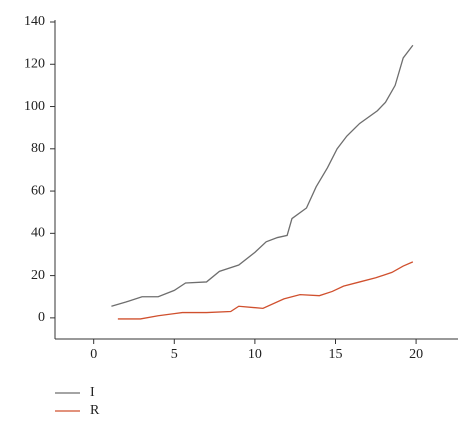 The image size is (474, 439). What do you see at coordinates (38, 190) in the screenshot?
I see `y-tick-label: 60` at bounding box center [38, 190].